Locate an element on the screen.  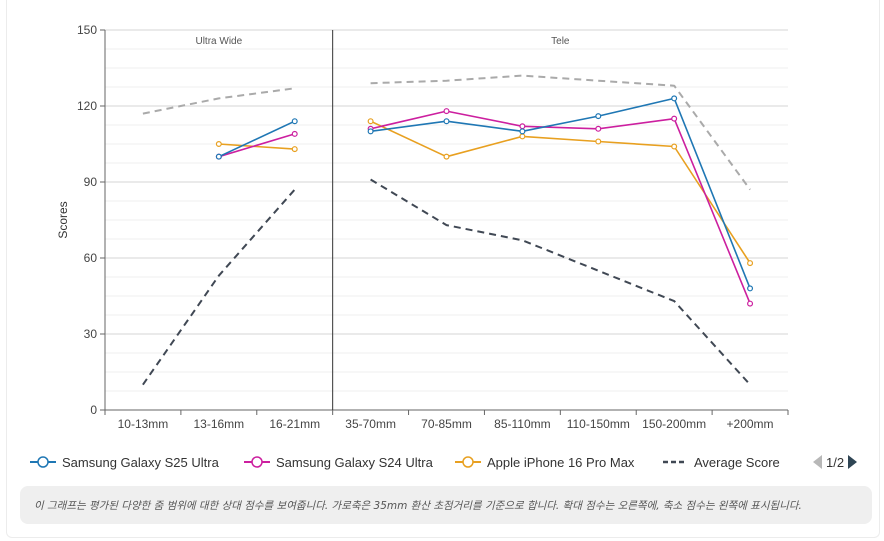
y-tick-label: 90 is located at coordinates (91, 182).